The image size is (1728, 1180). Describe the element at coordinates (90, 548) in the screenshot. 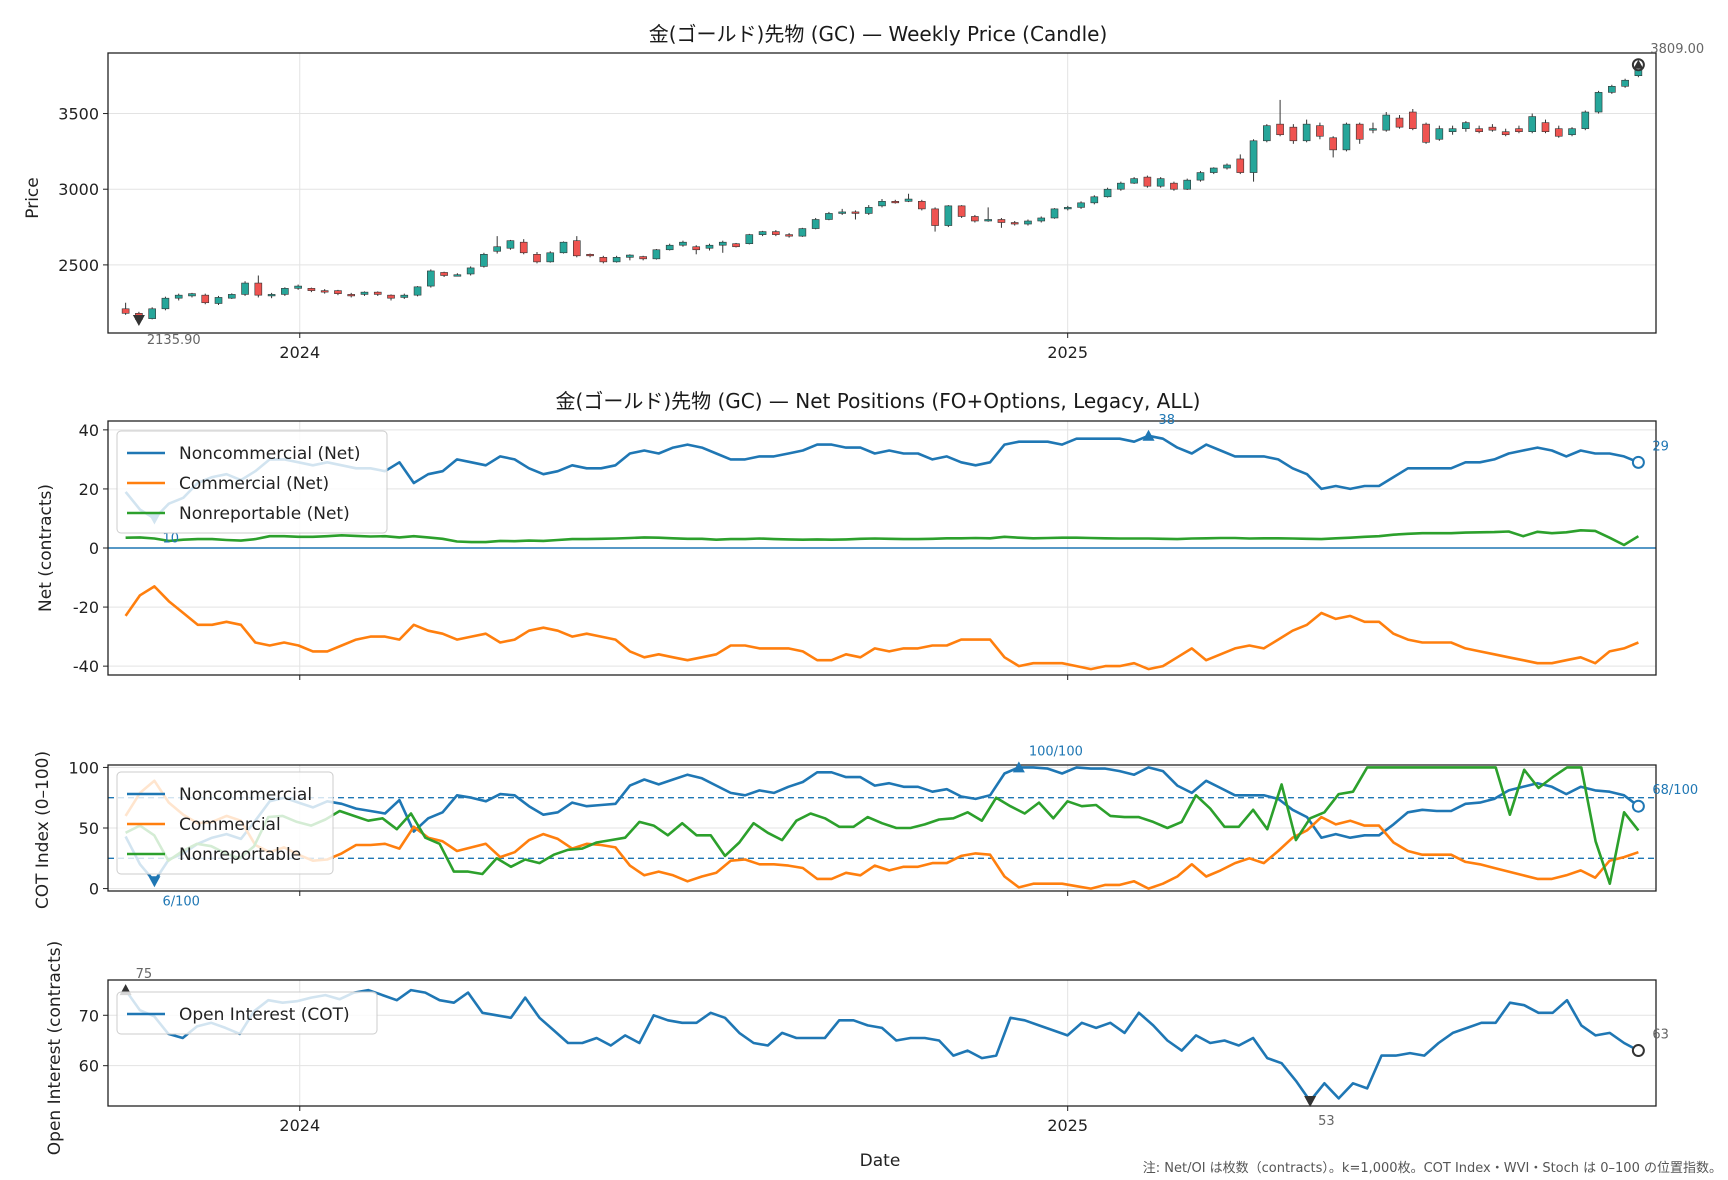

I see `net-y-ticks: -40 -20 0 20 40` at that location.